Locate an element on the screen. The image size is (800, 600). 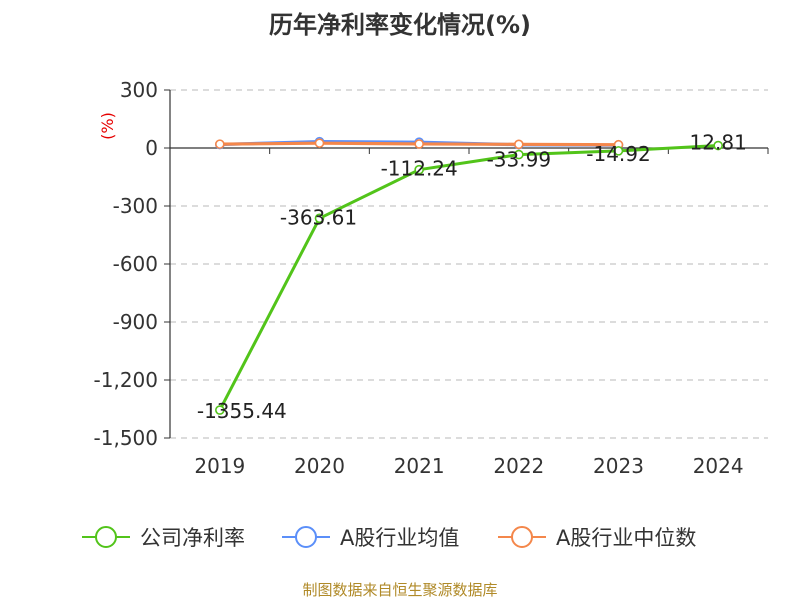
data-source: 制图数据来自恒生聚源数据库 is located at coordinates (399, 590).